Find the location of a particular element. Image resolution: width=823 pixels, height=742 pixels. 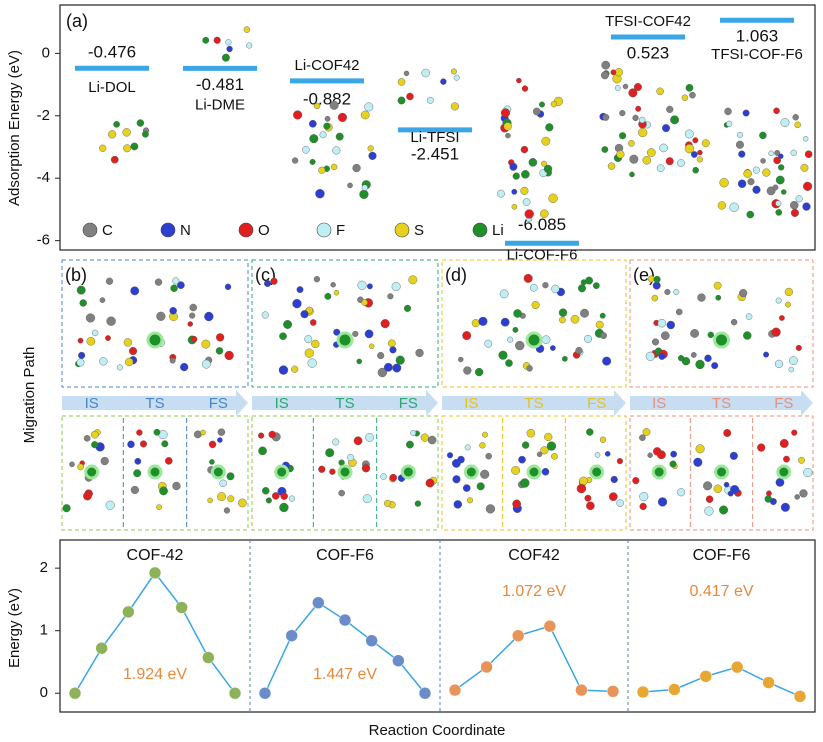

value-label: 0.523 is located at coordinates (648, 53).